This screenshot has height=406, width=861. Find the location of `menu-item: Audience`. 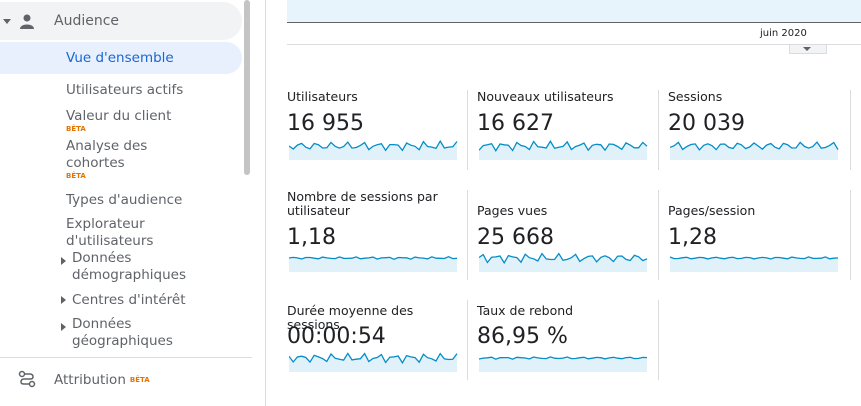

menu-item: Audience is located at coordinates (87, 21).